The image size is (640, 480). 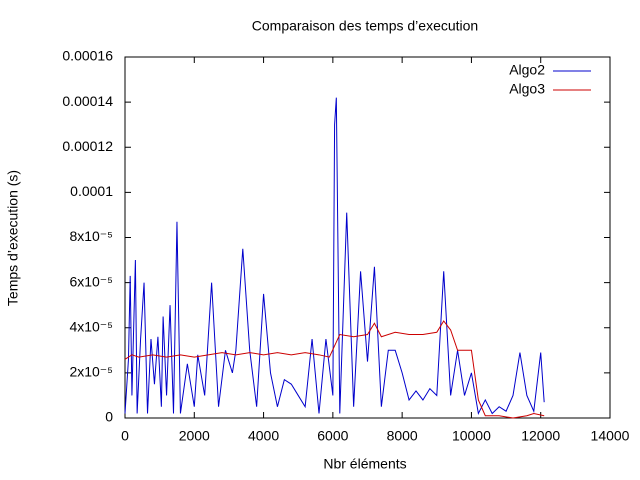 What do you see at coordinates (91, 191) in the screenshot?
I see `y-tick-label: 0.0001` at bounding box center [91, 191].